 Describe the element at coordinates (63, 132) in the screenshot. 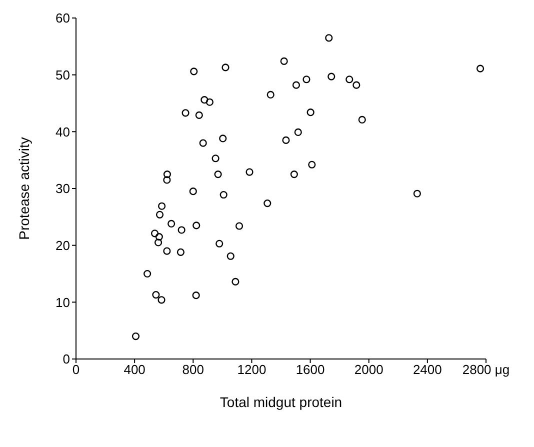

I see `y-tick-label: 40` at that location.